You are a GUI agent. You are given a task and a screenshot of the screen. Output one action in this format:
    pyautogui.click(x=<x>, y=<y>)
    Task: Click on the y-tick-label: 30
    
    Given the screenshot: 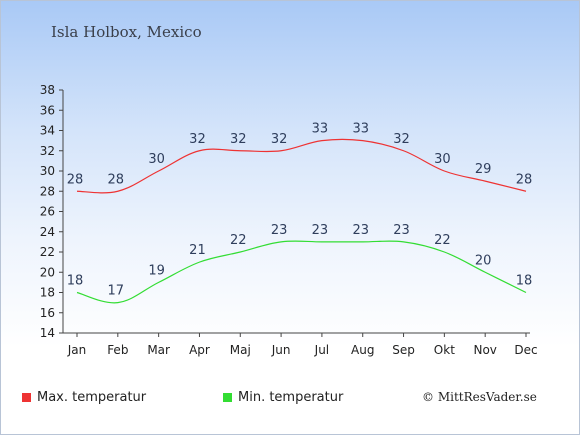 What is the action you would take?
    pyautogui.click(x=47, y=171)
    